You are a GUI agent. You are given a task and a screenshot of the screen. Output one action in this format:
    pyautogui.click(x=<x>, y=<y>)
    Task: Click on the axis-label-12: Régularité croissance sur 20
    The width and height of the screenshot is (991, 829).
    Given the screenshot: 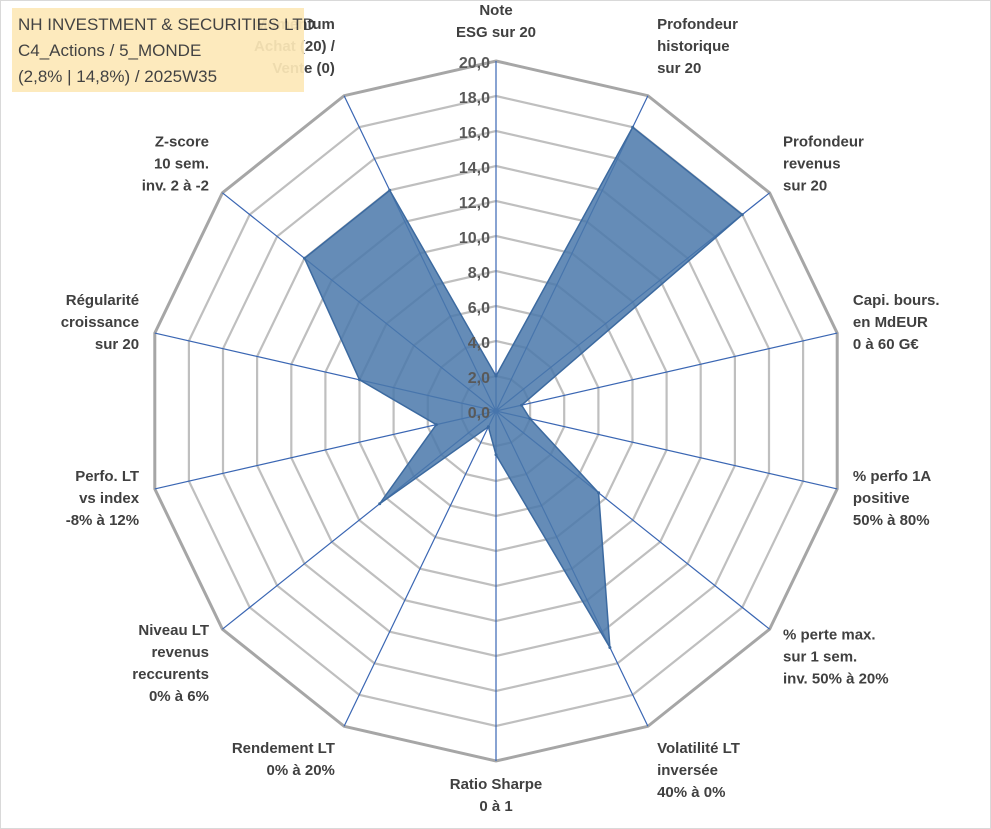 What is the action you would take?
    pyautogui.click(x=100, y=322)
    